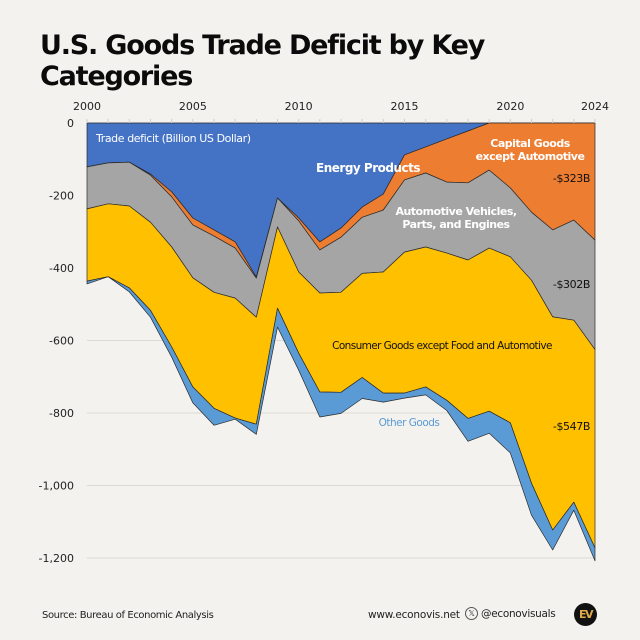  Describe the element at coordinates (585, 614) in the screenshot. I see `brand-logo: EV` at that location.